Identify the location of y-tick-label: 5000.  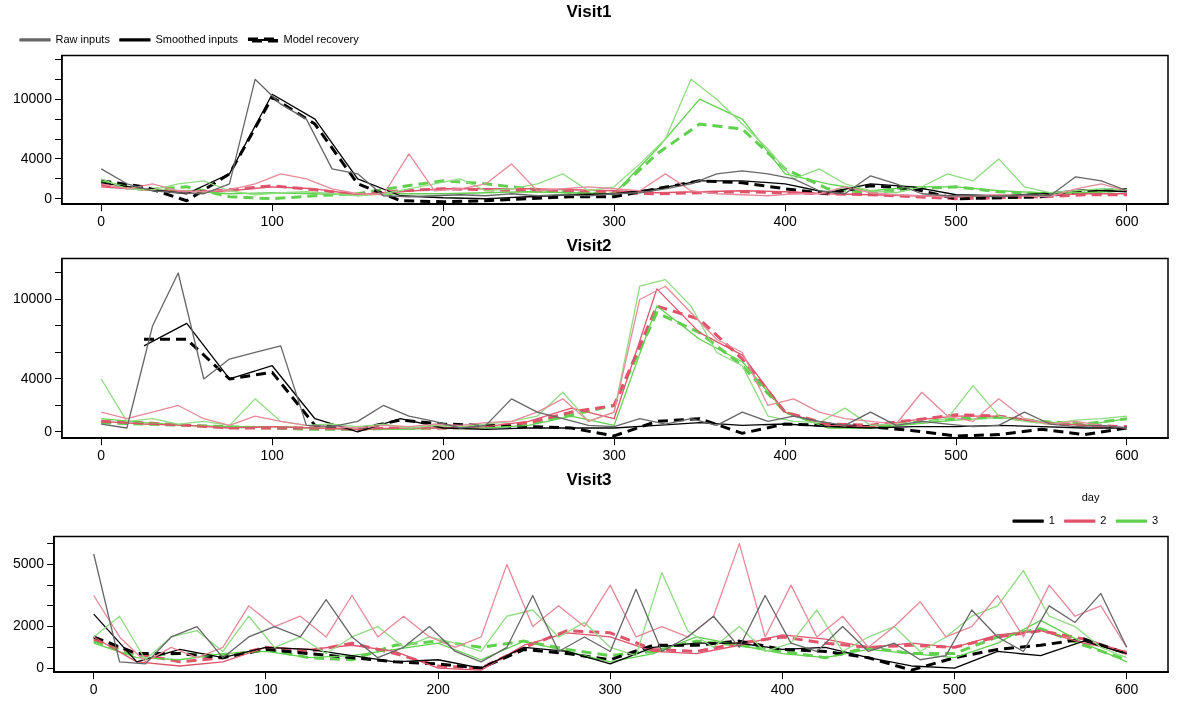
(28, 563).